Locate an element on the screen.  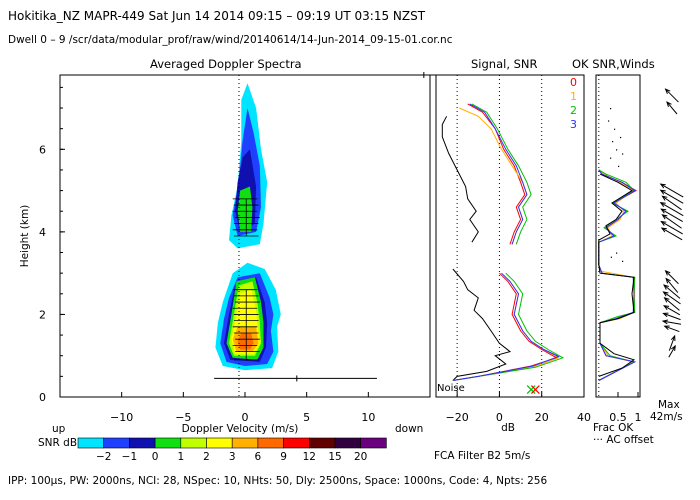
snr-legend-label-6: 6 is located at coordinates (258, 457).